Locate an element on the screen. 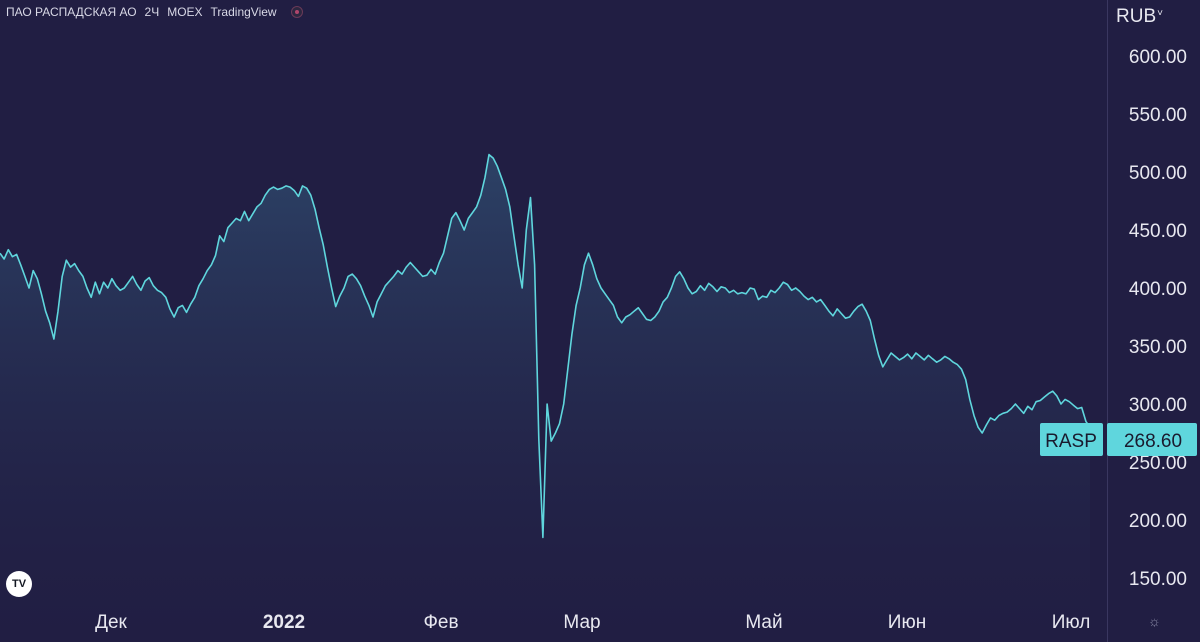 The height and width of the screenshot is (642, 1200). y-tick-label: 550.00 is located at coordinates (1158, 115).